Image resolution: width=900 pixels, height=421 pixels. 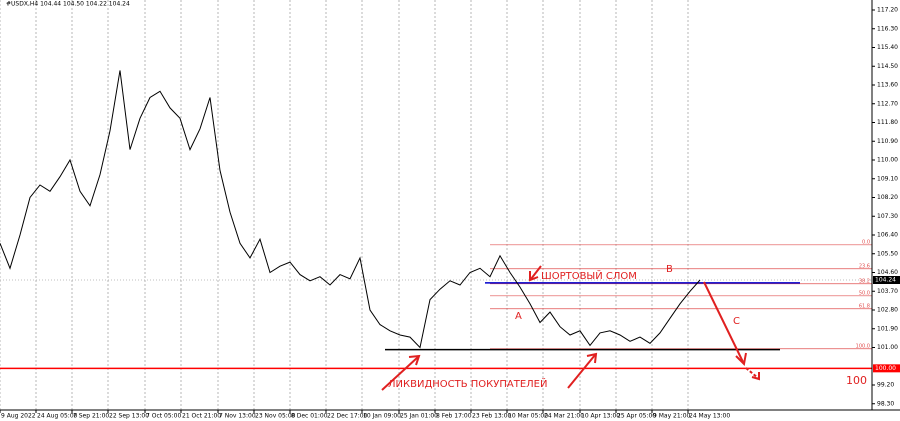 I want to click on level-label-bg, so click(x=886, y=368).